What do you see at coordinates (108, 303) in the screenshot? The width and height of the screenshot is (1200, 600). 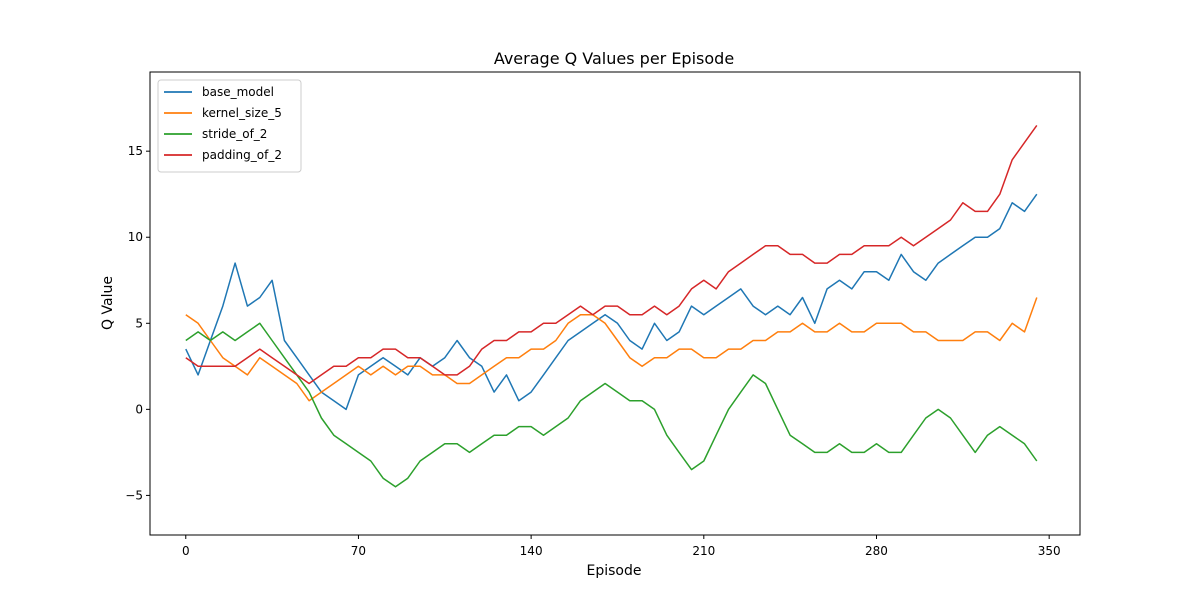 I see `y-axis-label: Q Value` at bounding box center [108, 303].